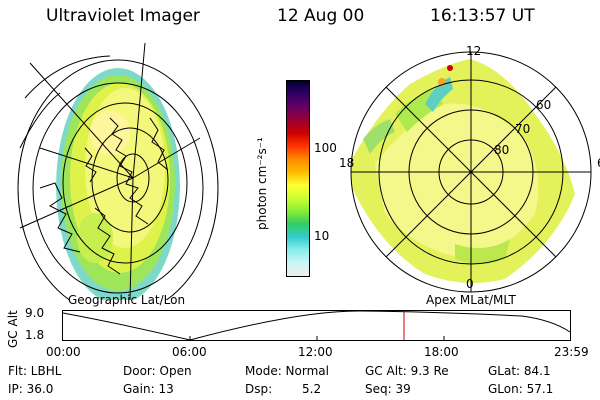 The height and width of the screenshot is (400, 600). What do you see at coordinates (470, 284) in the screenshot?
I see `mlt-label-0: 0` at bounding box center [470, 284].